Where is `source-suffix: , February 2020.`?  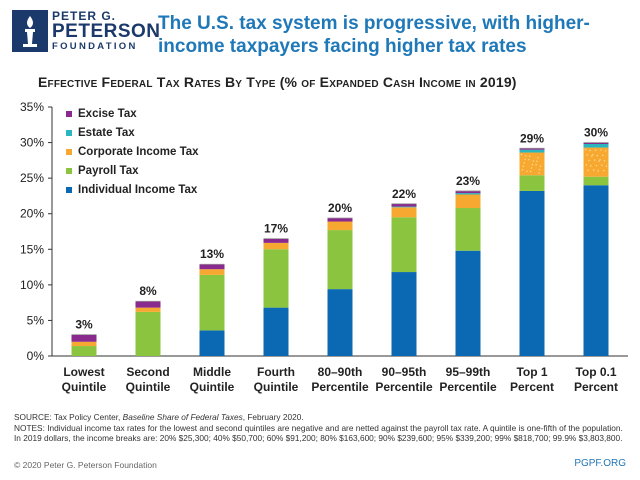 source-suffix: , February 2020. is located at coordinates (273, 417).